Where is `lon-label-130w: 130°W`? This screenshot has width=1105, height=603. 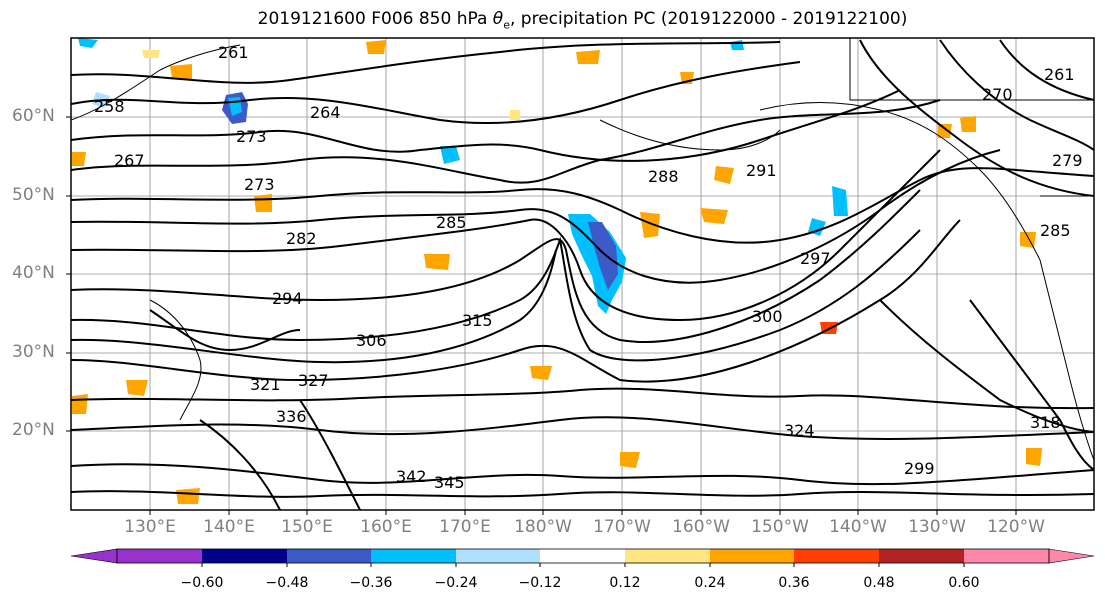 lon-label-130w: 130°W is located at coordinates (937, 527).